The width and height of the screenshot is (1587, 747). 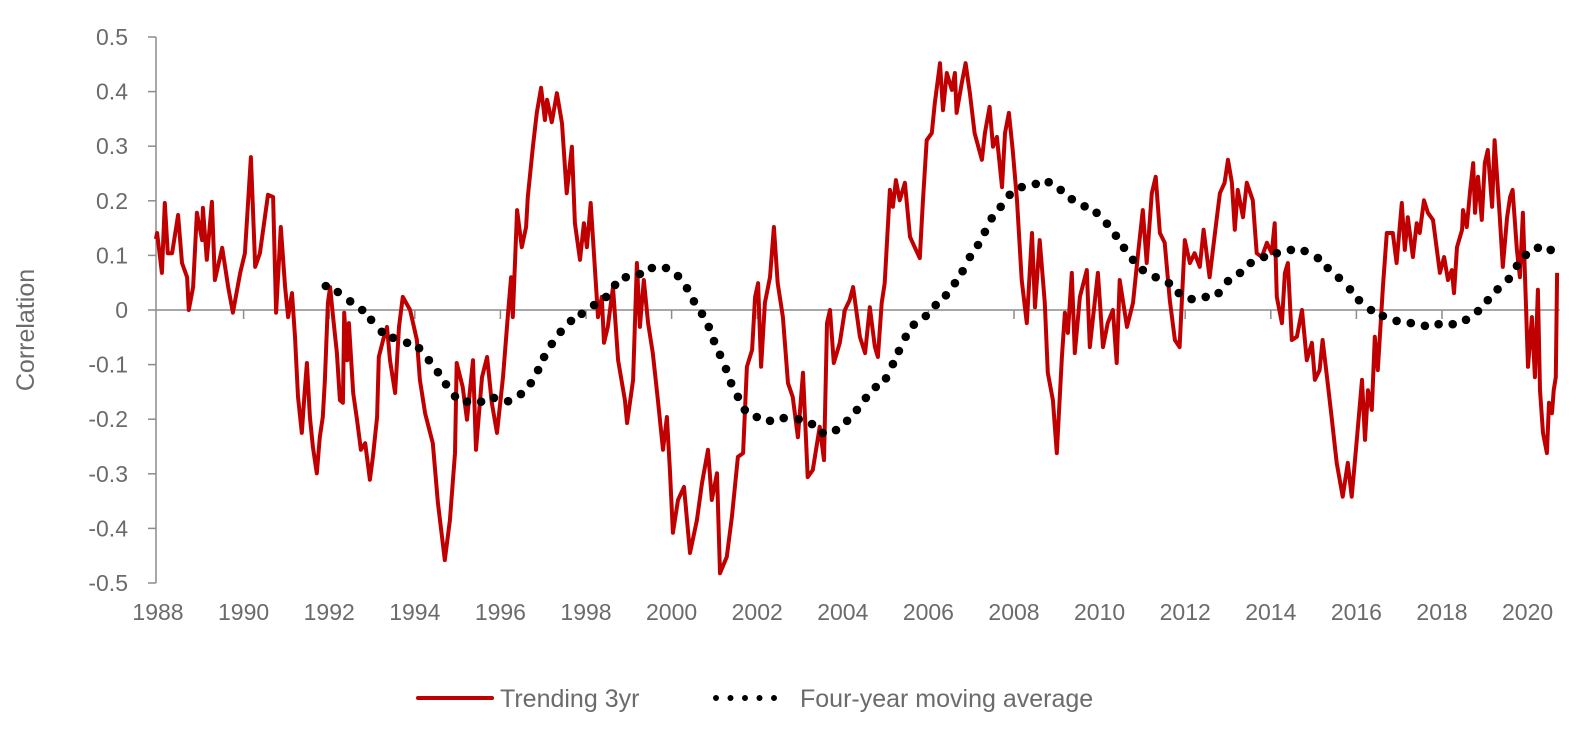 I want to click on x-tick-label: 1994, so click(x=414, y=612).